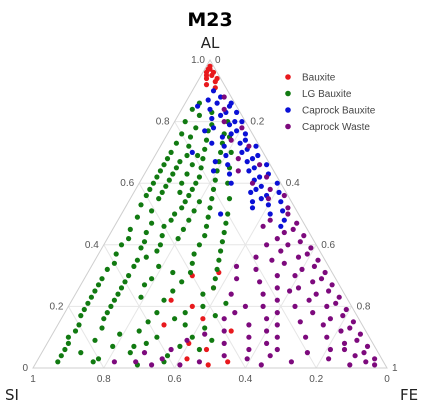 This screenshot has height=407, width=421. Describe the element at coordinates (127, 183) in the screenshot. I see `tick-label-al: 0.6` at that location.